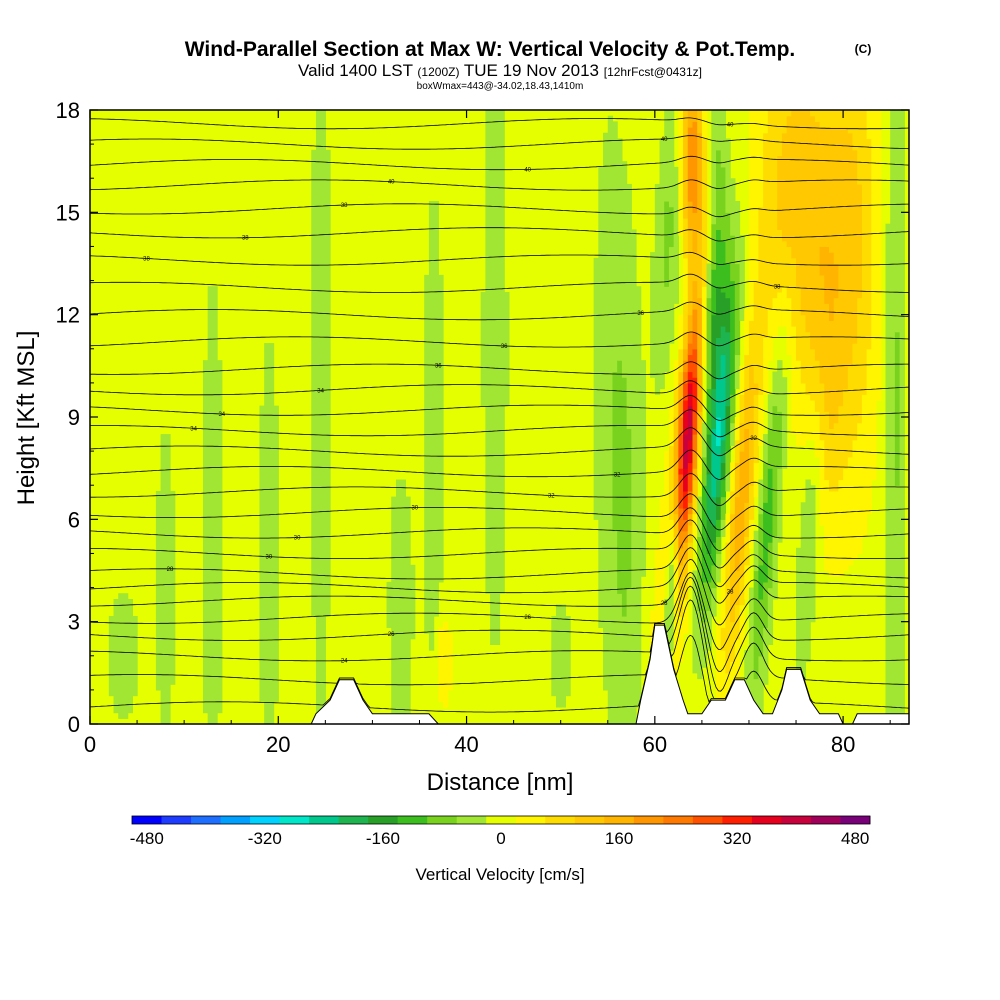 The height and width of the screenshot is (1000, 1000). I want to click on terrain, so click(499, 674).